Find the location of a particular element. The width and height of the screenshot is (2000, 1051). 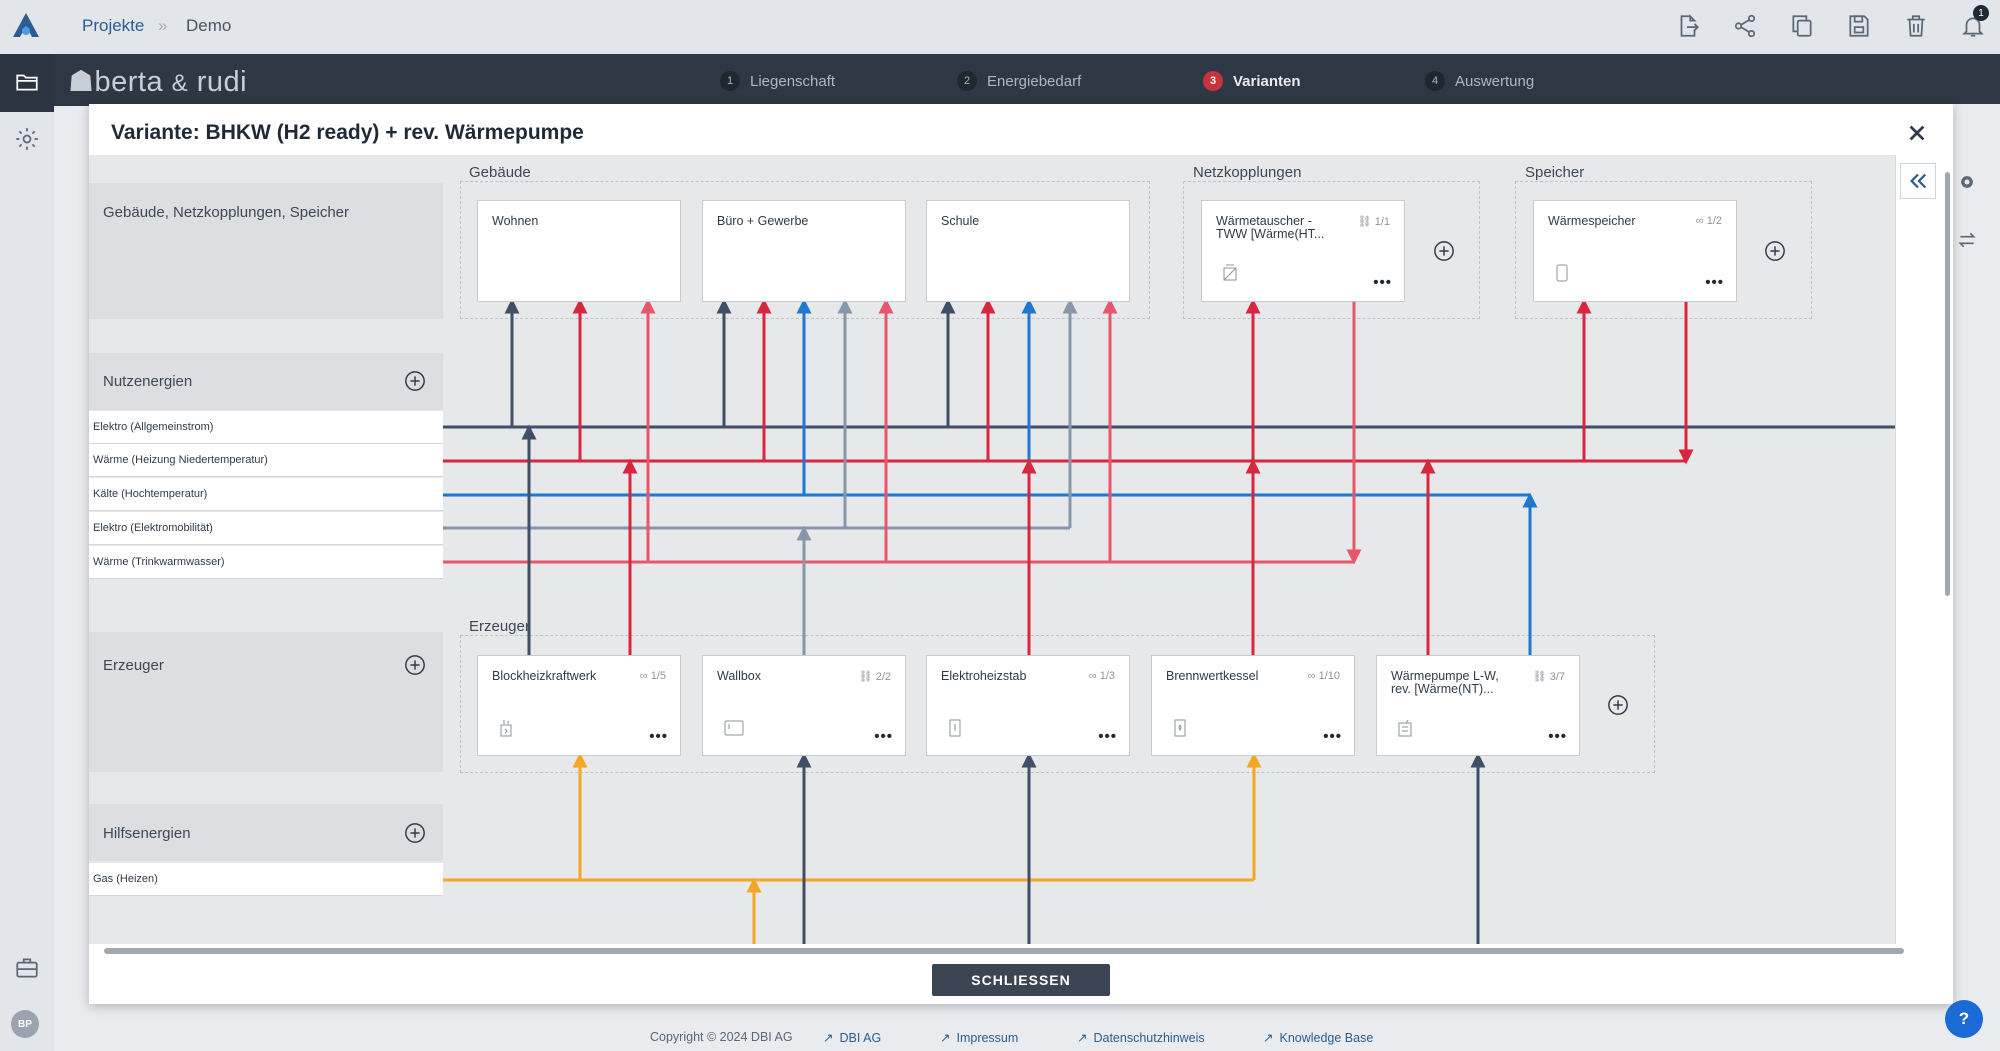

brand-name-b: rudi is located at coordinates (222, 82).